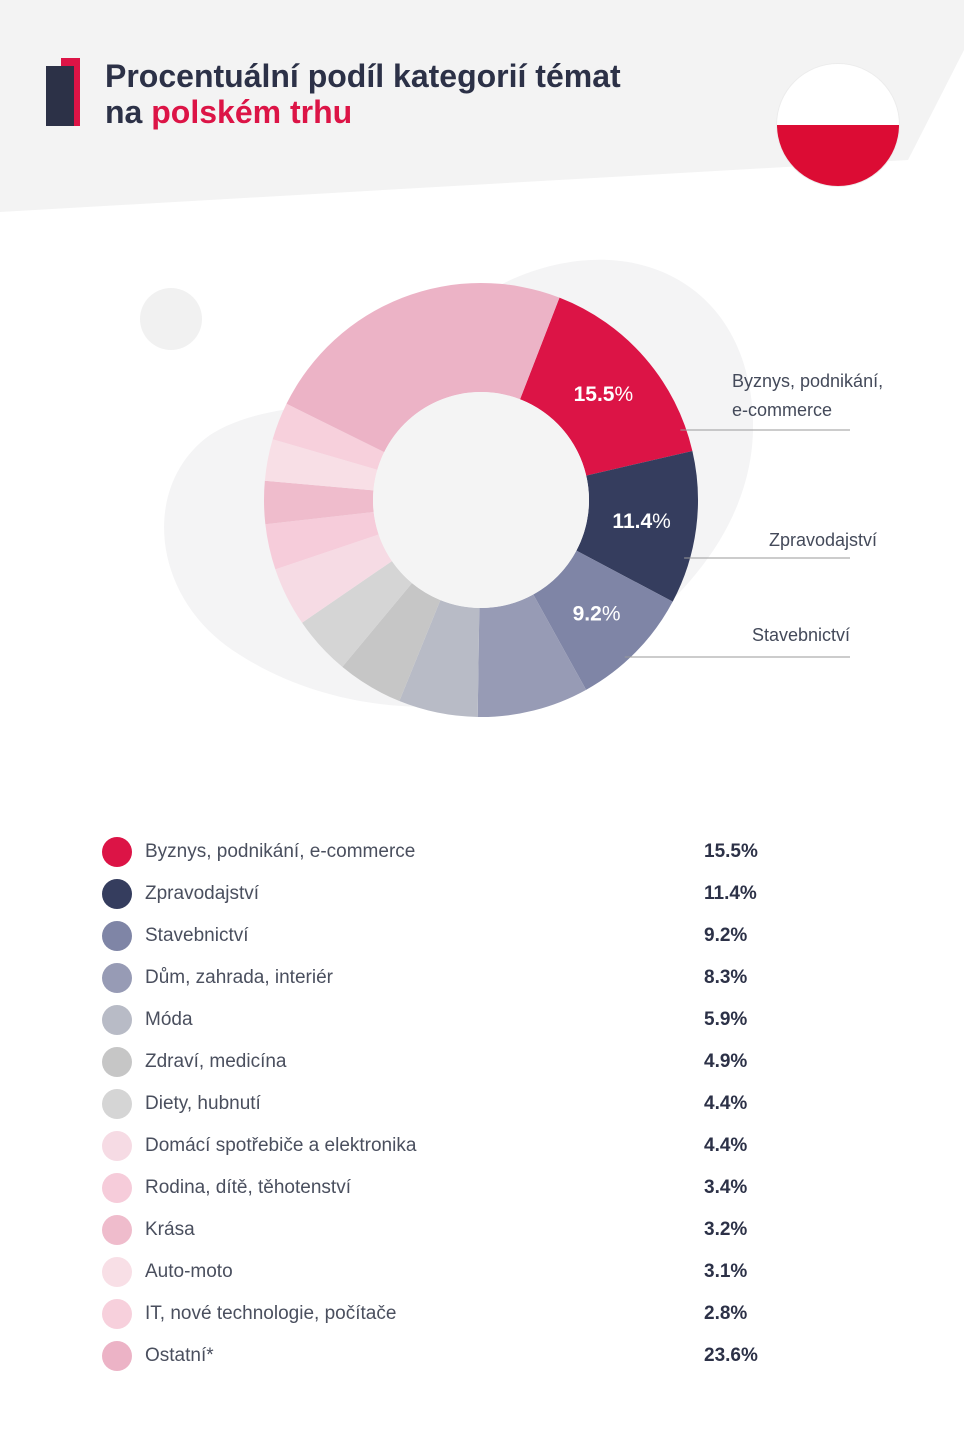 This screenshot has height=1455, width=964. What do you see at coordinates (726, 935) in the screenshot?
I see `legend-value: 9.2%` at bounding box center [726, 935].